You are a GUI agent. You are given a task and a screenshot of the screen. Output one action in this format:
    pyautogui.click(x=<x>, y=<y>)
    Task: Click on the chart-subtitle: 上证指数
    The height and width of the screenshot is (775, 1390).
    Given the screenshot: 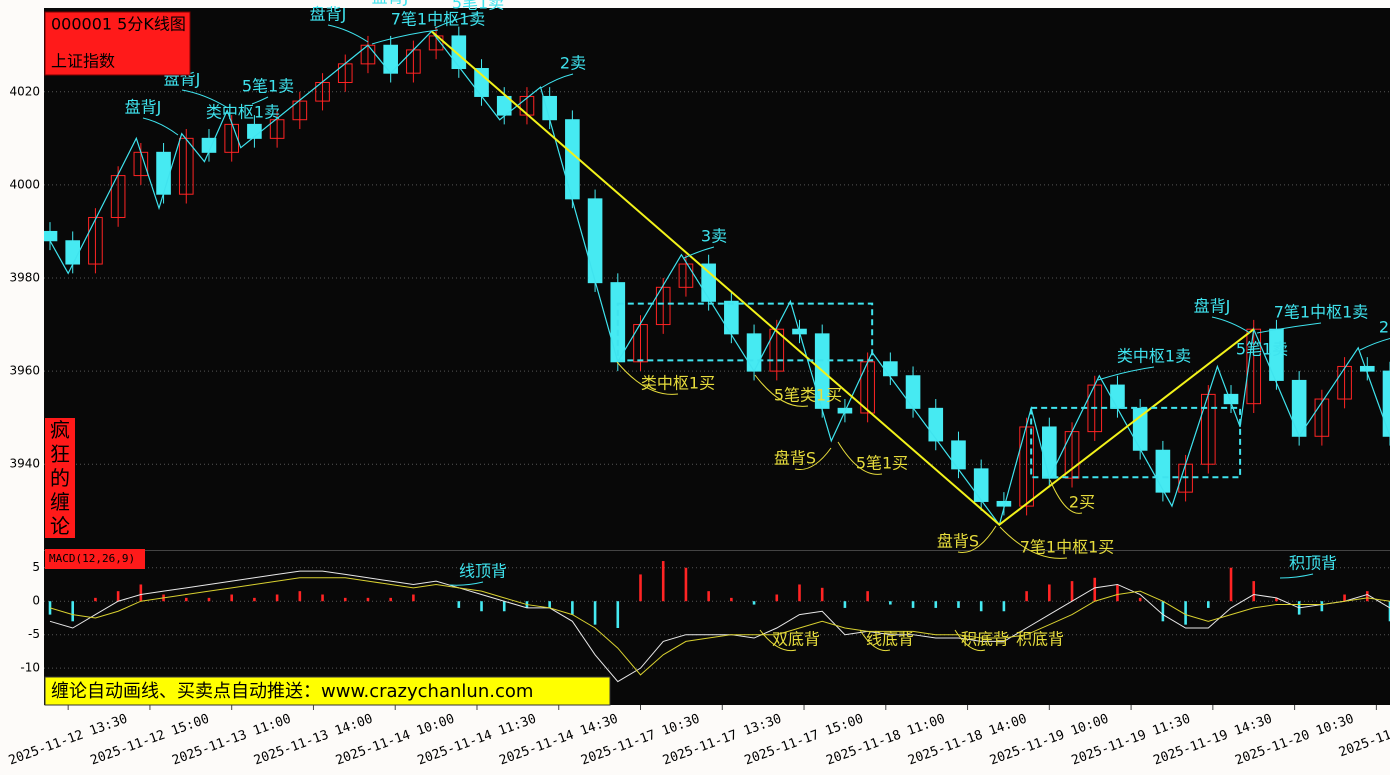 What is the action you would take?
    pyautogui.click(x=83, y=61)
    